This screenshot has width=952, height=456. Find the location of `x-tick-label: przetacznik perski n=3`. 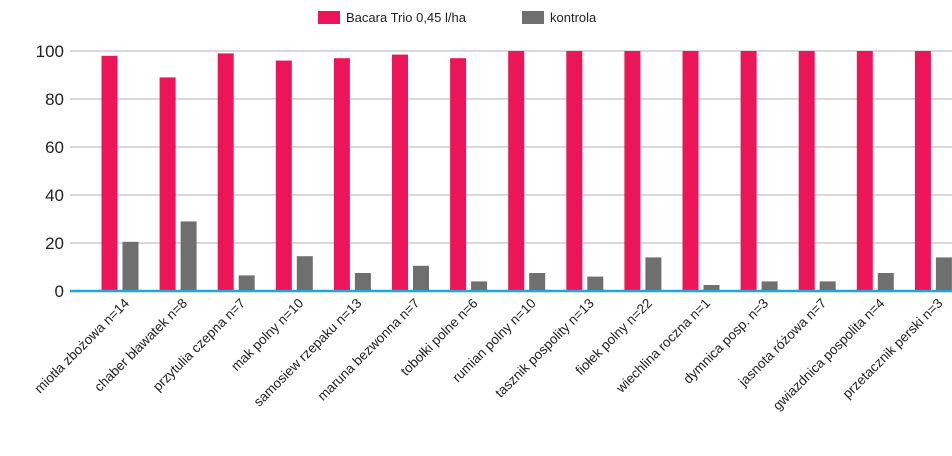

x-tick-label: przetacznik perski n=3 is located at coordinates (893, 349).